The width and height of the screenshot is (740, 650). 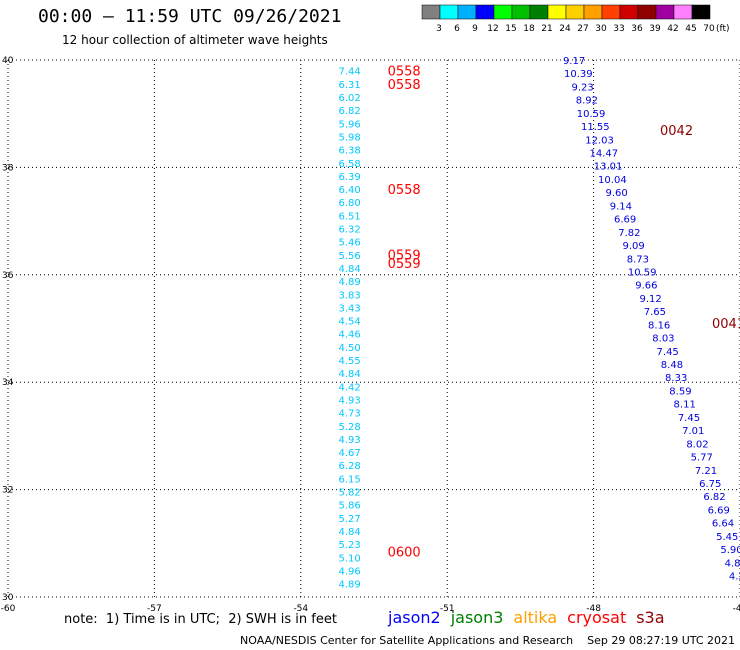 I want to click on lat-tick-label: 36, so click(x=8, y=276).